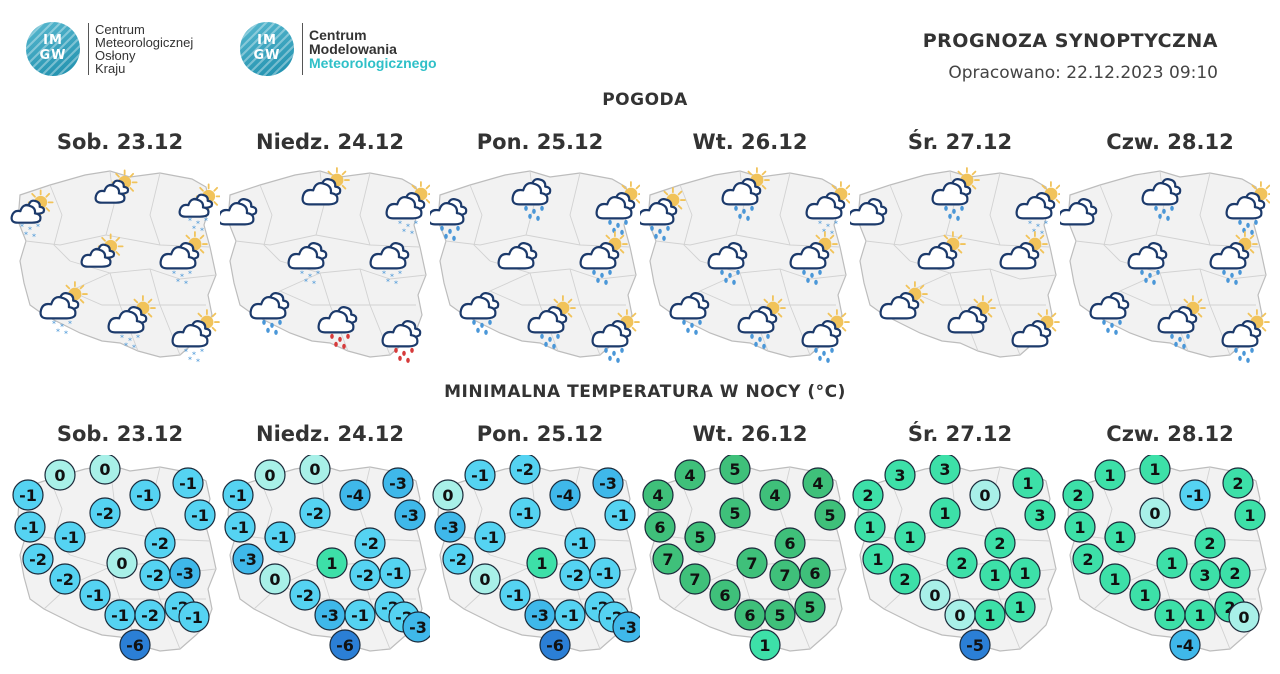  Describe the element at coordinates (535, 265) in the screenshot. I see `weather-map` at that location.